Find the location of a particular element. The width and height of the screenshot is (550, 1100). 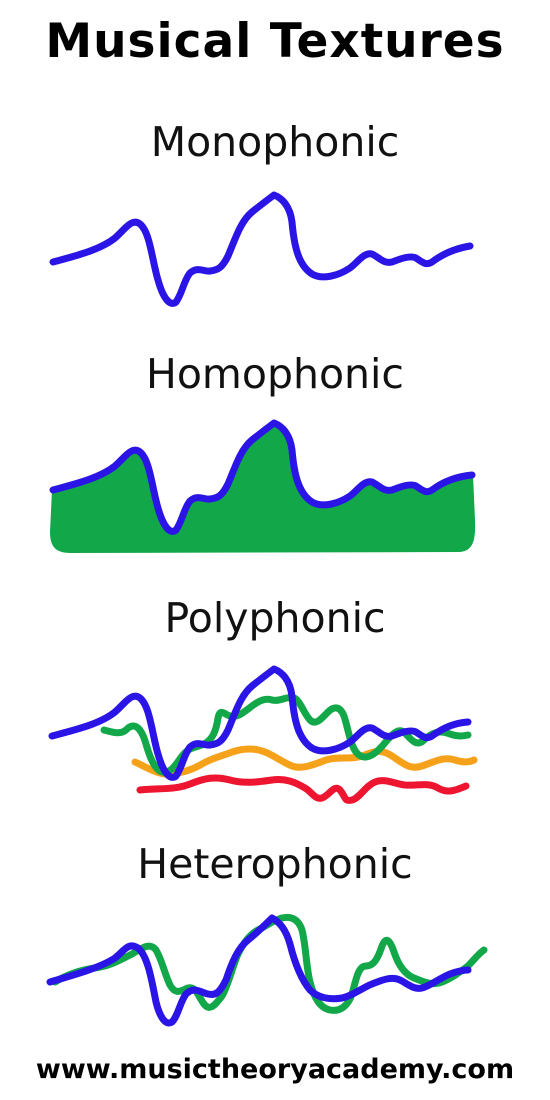

heterophonic-blue-line is located at coordinates (259, 970).